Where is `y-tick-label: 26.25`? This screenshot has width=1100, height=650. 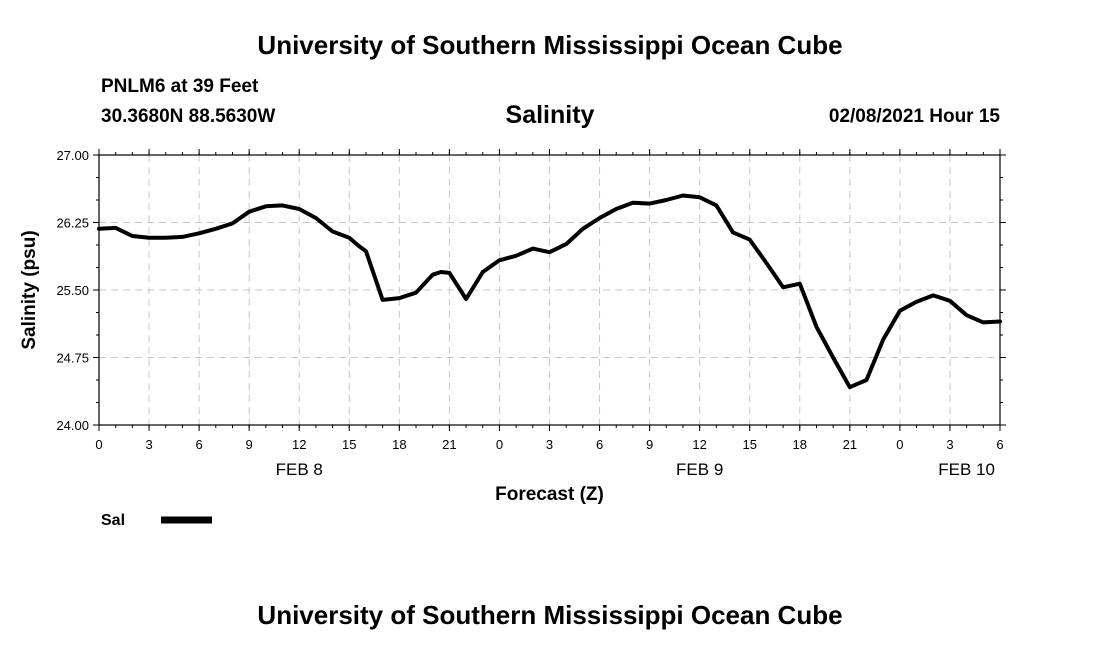 y-tick-label: 26.25 is located at coordinates (72, 223).